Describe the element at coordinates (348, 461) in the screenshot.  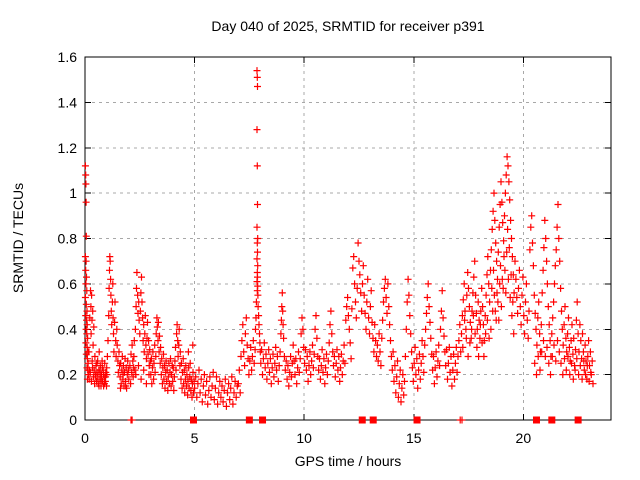
I see `x-axis-label: GPS time / hours` at that location.